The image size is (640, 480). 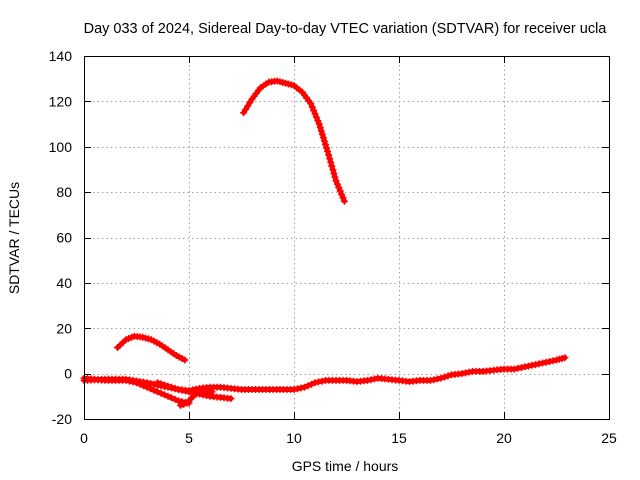 What do you see at coordinates (61, 56) in the screenshot?
I see `y-tick-label: 140` at bounding box center [61, 56].